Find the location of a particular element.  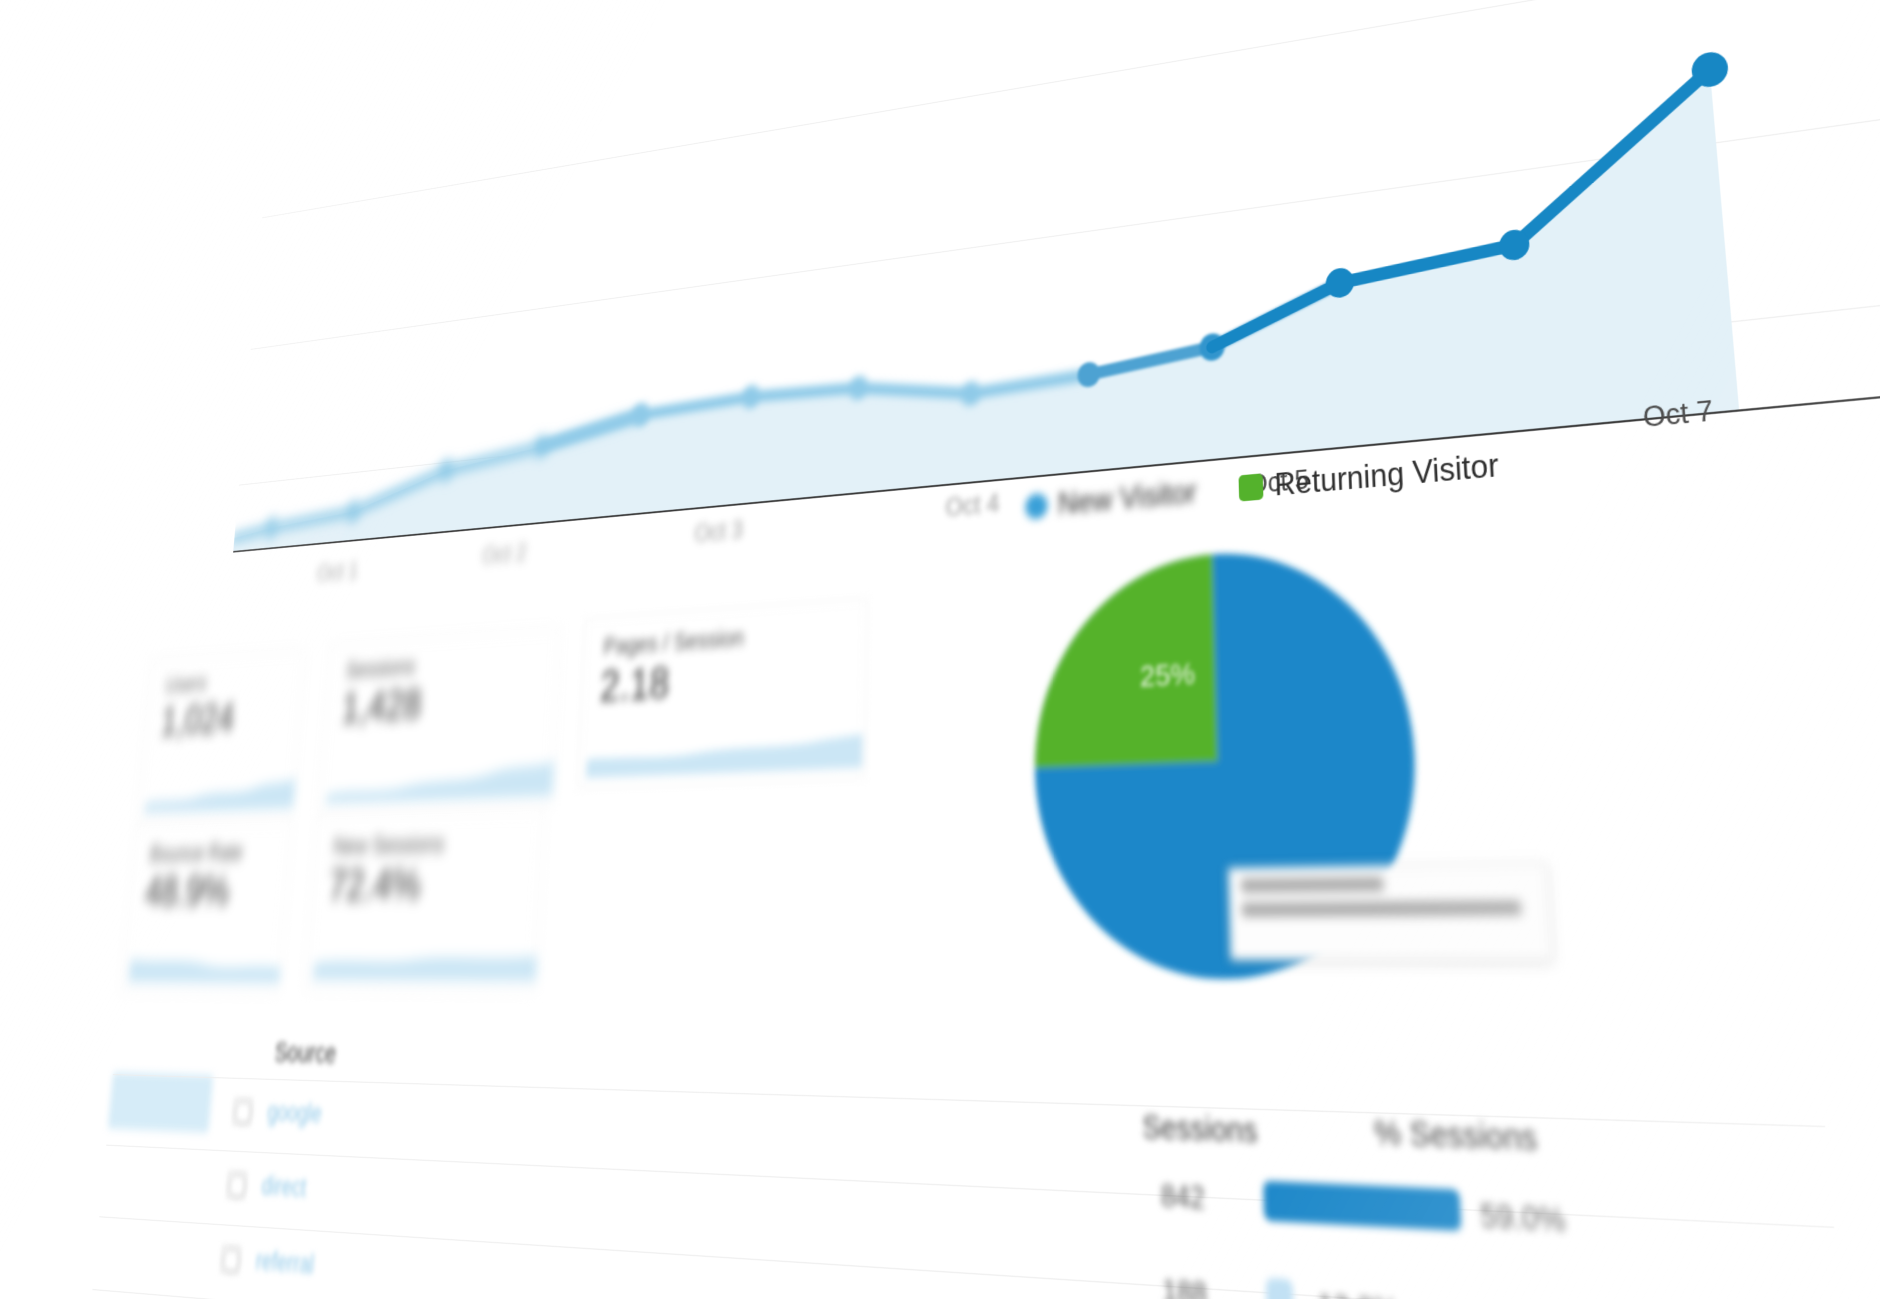

x-tick-label-oct2: Oct 2 is located at coordinates (504, 553).